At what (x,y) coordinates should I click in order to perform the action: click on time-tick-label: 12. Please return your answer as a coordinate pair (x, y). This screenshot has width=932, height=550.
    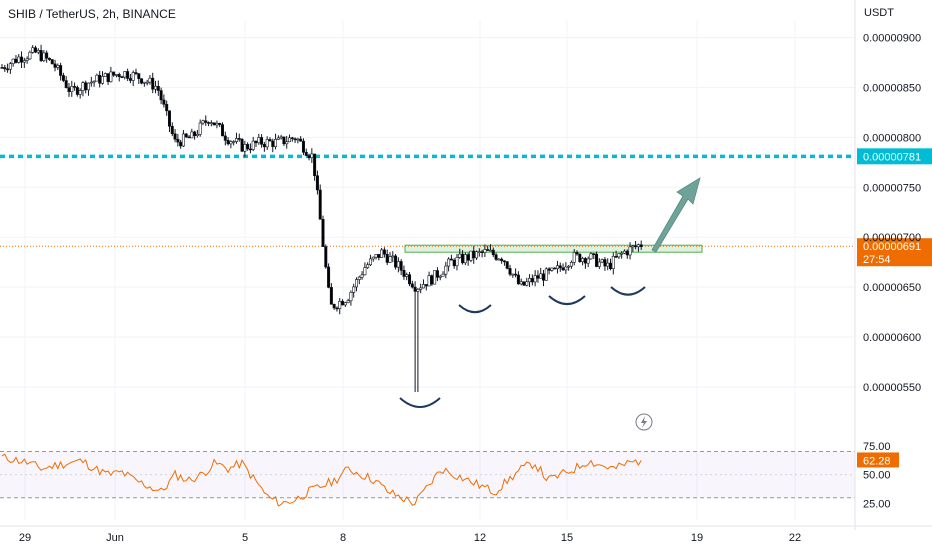
    Looking at the image, I should click on (480, 538).